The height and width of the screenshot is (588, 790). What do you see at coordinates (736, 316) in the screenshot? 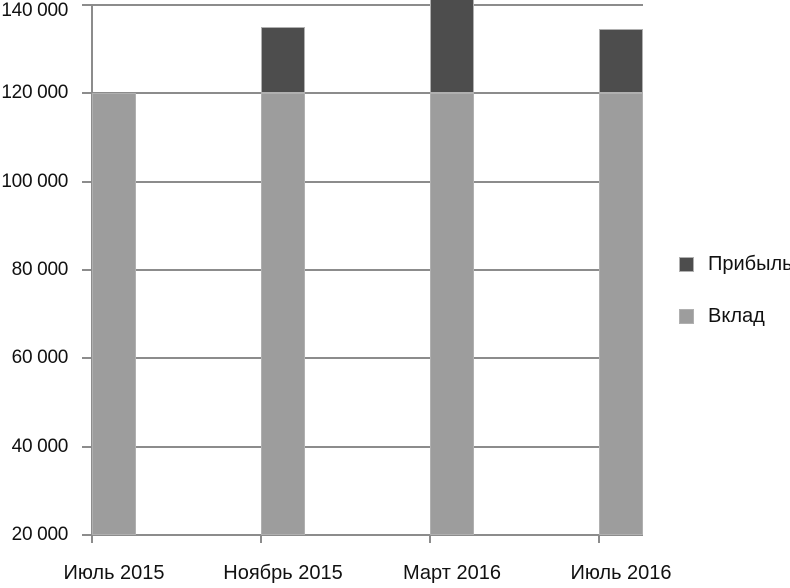
I see `legend-label: Вклад` at bounding box center [736, 316].